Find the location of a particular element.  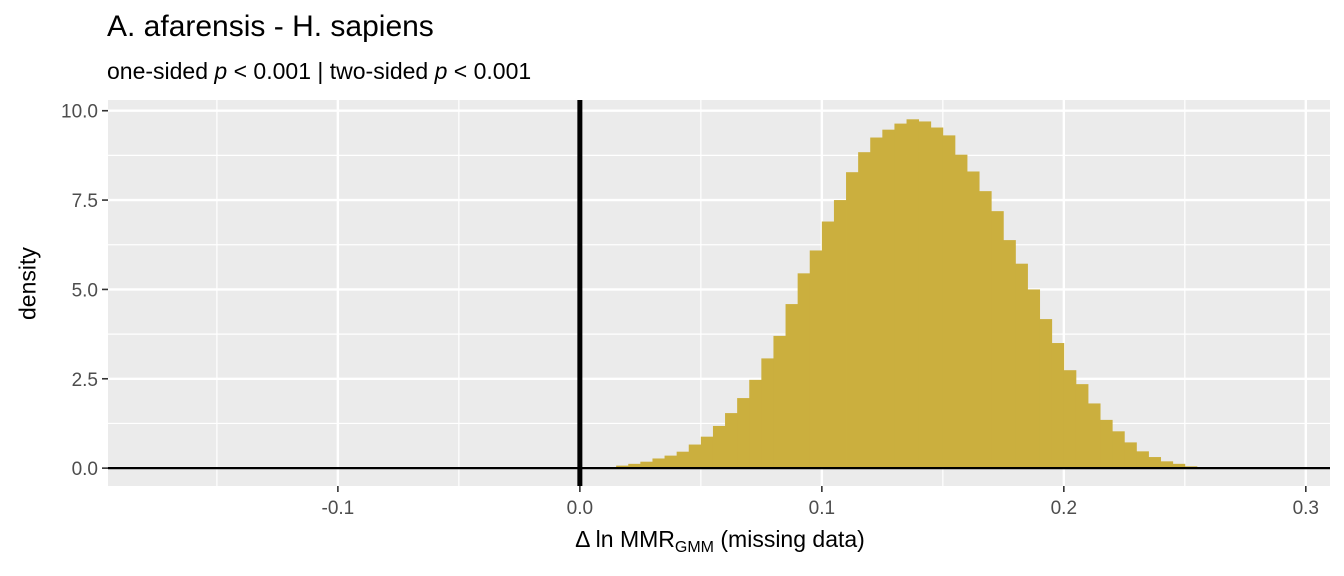

subtitle-one-value: < 0.001 is located at coordinates (272, 71).